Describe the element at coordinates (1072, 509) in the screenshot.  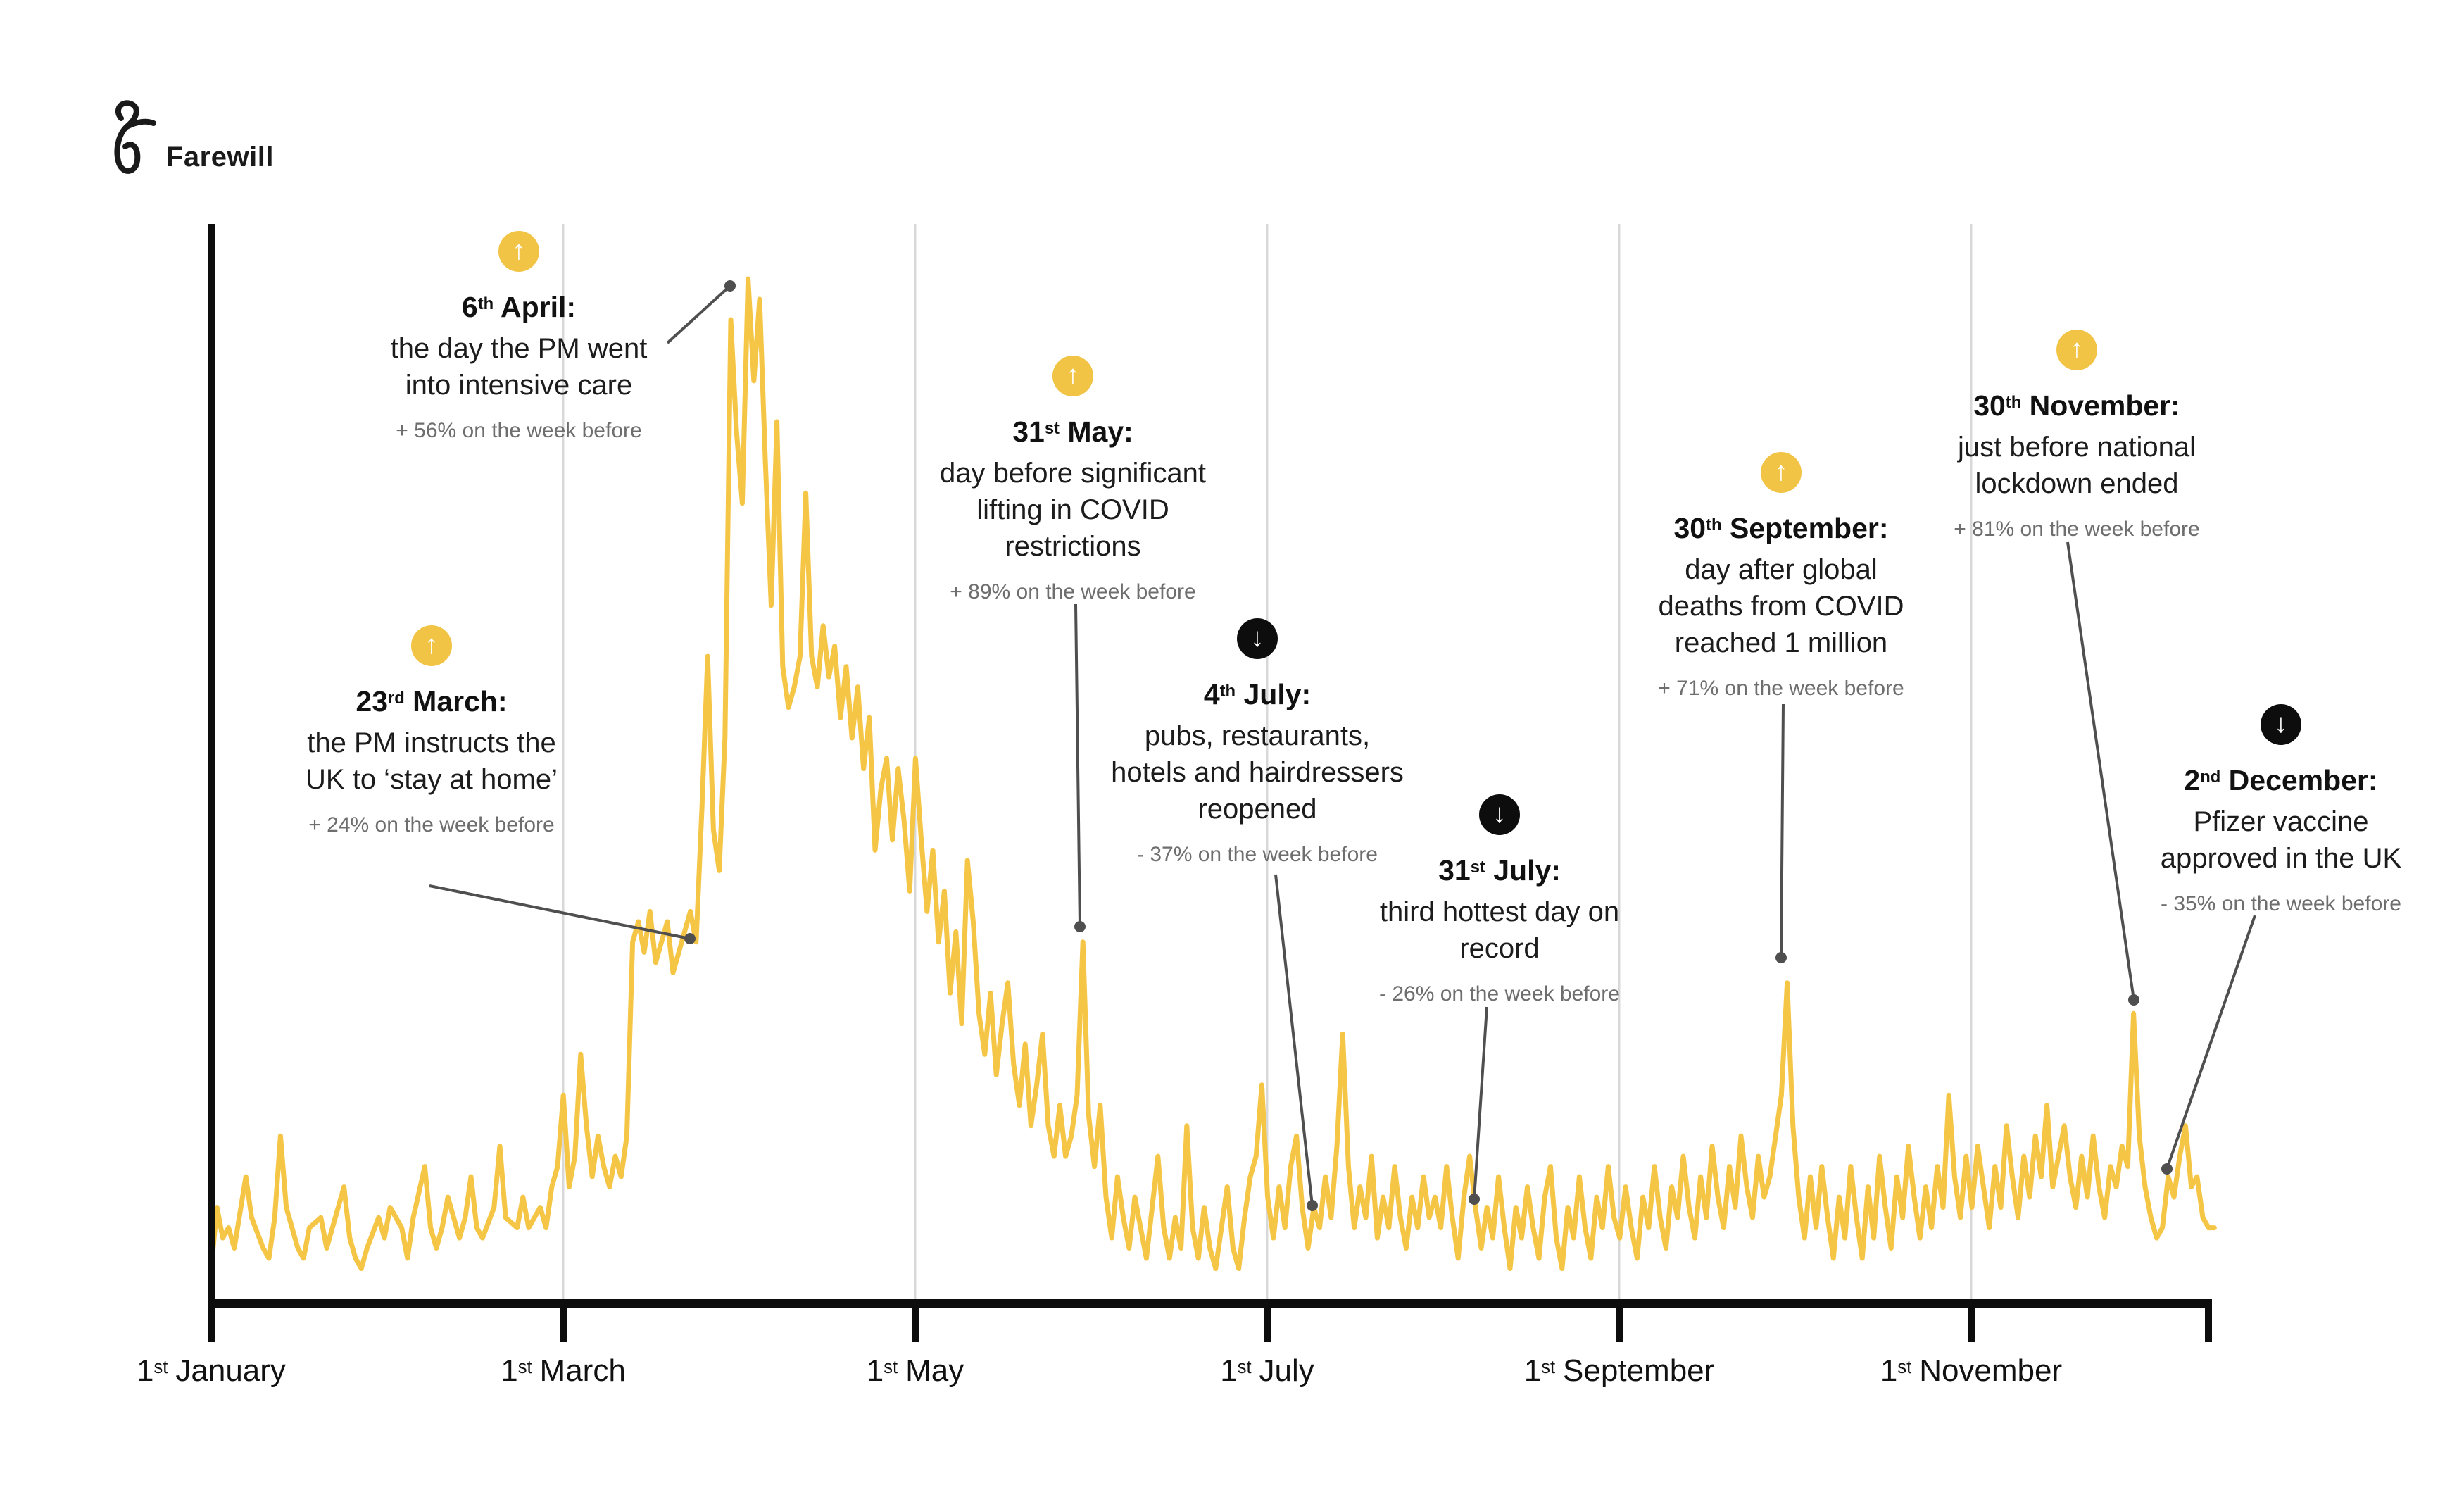
I see `annotation-text: lifting in COVID` at that location.